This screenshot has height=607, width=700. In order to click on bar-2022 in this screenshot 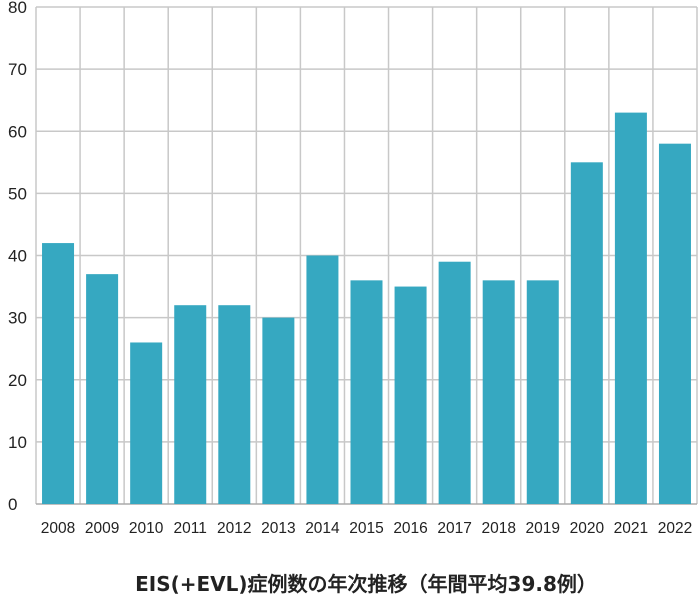, I will do `click(674, 324)`.